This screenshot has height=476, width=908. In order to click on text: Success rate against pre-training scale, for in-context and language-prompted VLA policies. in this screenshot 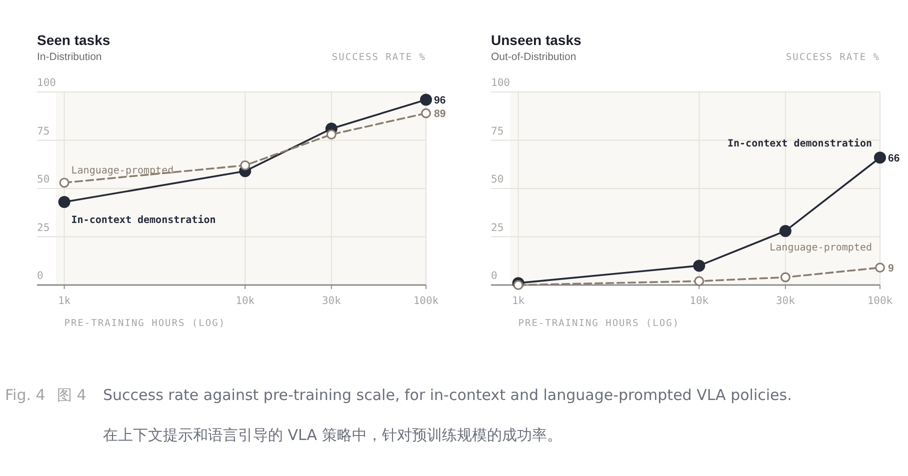, I will do `click(447, 395)`.